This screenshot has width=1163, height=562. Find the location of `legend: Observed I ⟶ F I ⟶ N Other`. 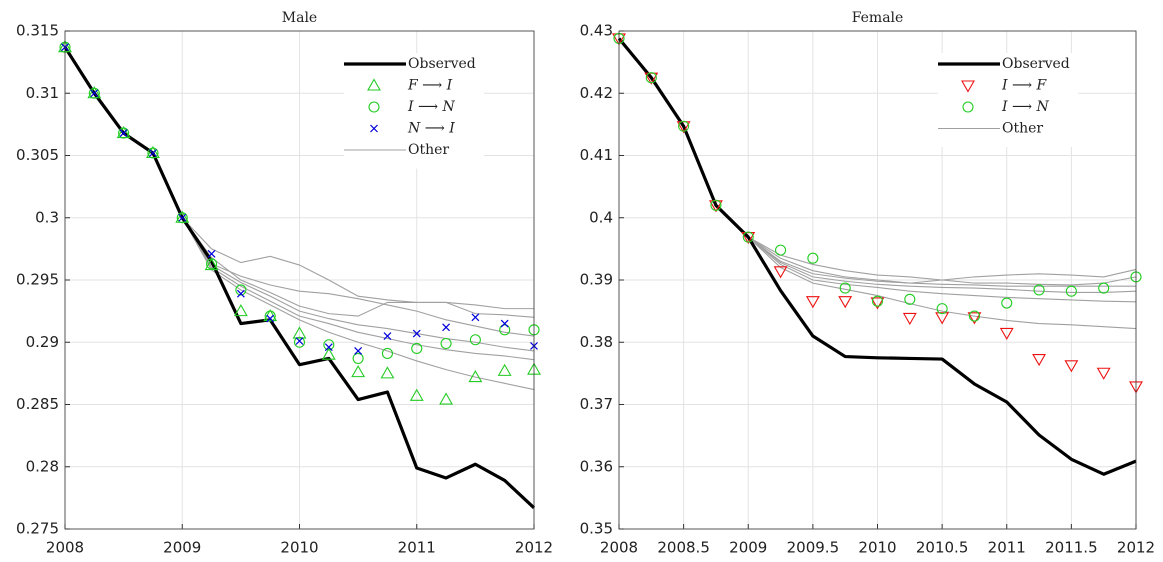

legend: Observed I ⟶ F I ⟶ N Other is located at coordinates (1008, 100).